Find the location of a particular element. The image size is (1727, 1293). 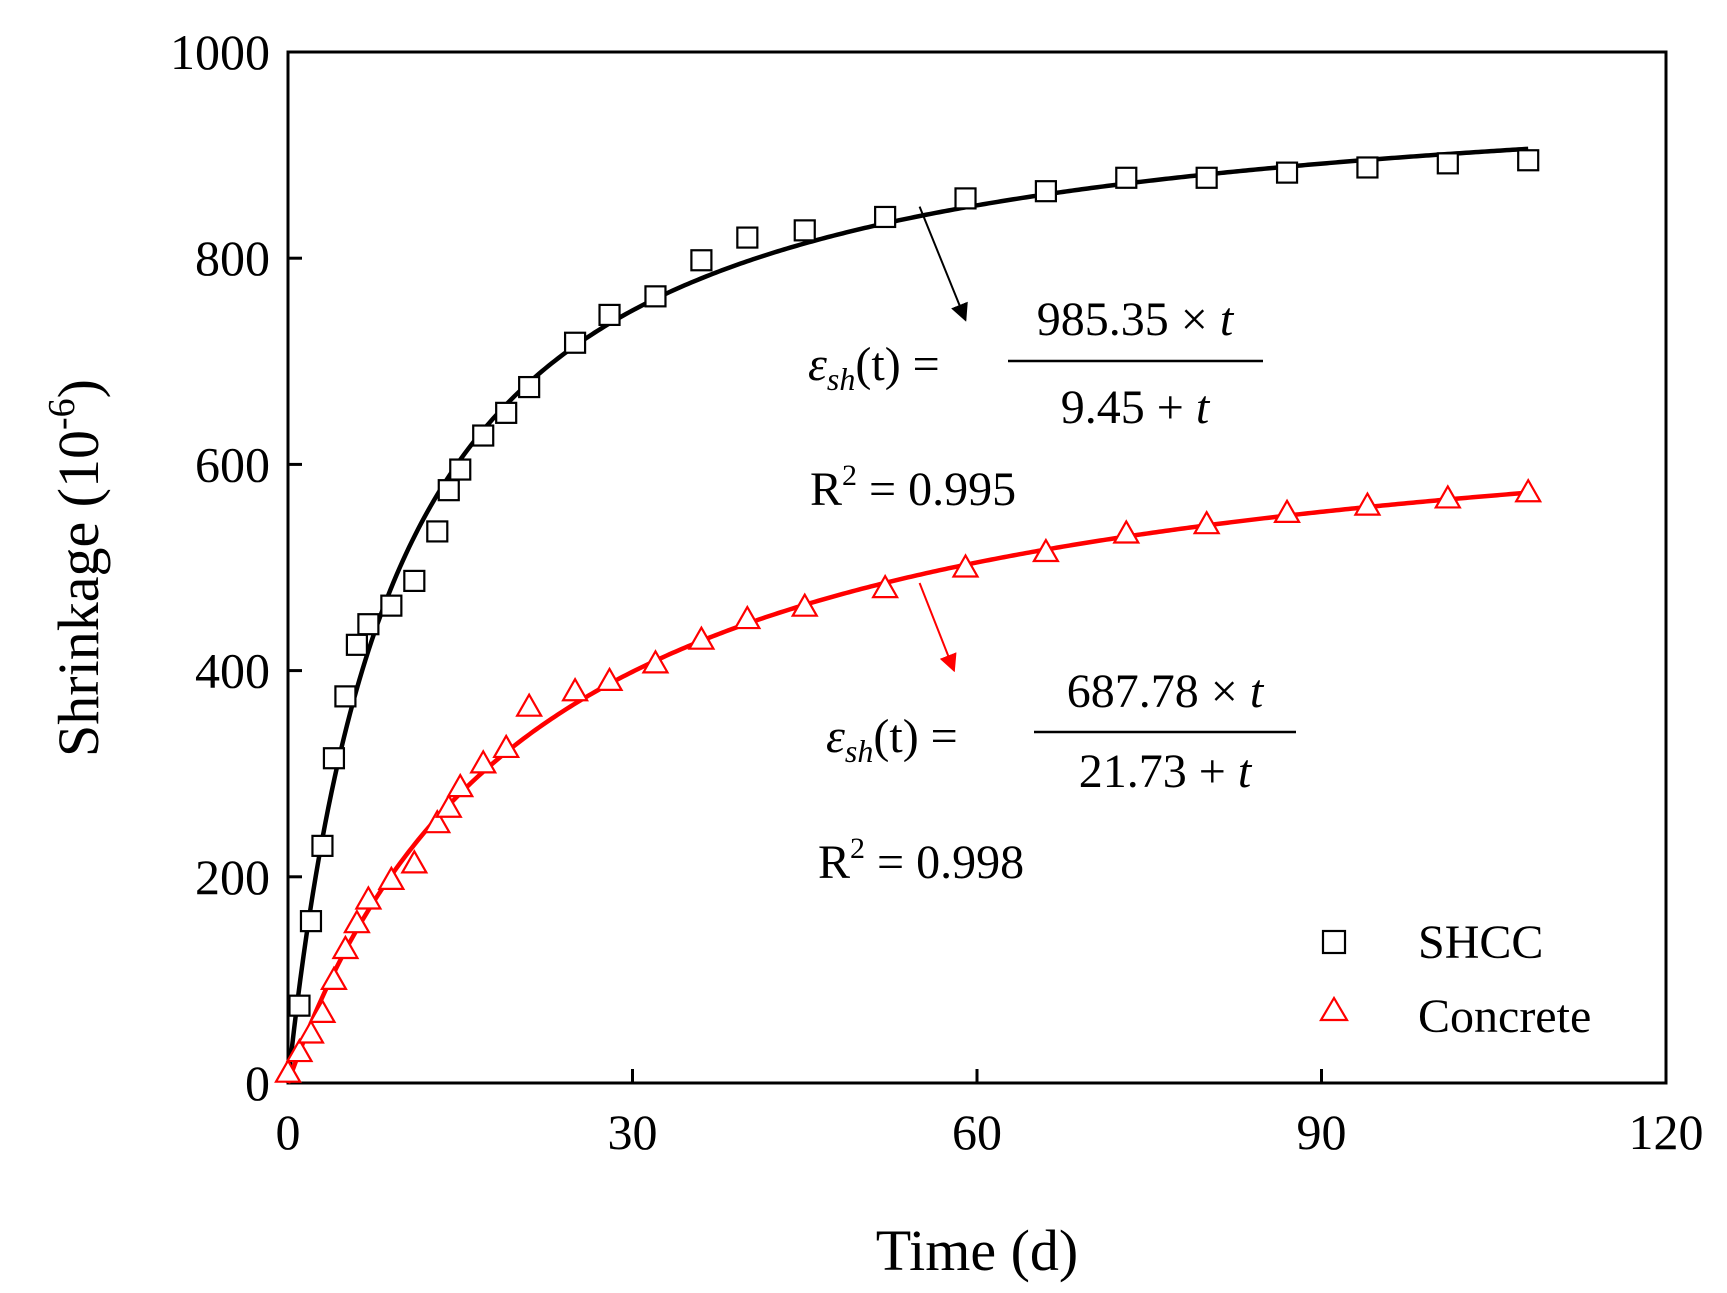

x-tick-label: 30 is located at coordinates (633, 1132).